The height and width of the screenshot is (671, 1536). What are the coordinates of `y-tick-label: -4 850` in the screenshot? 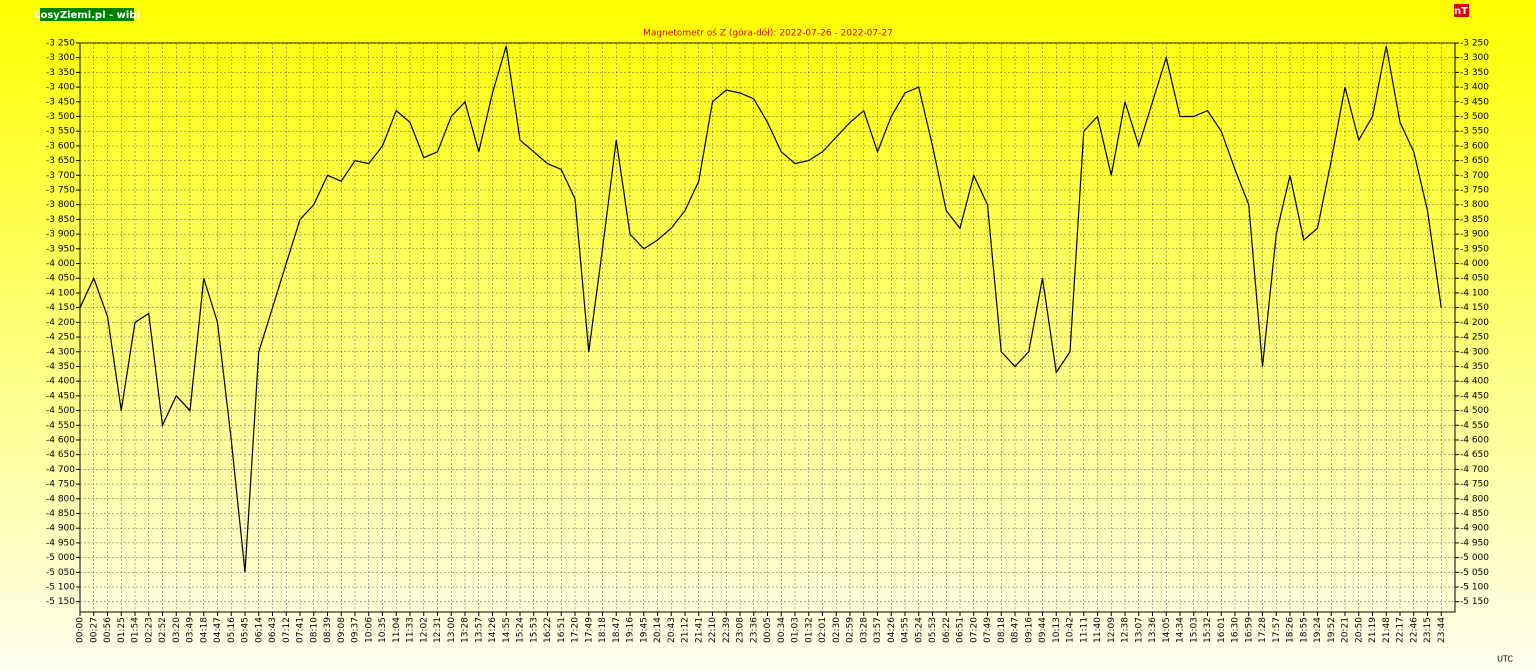 It's located at (60, 514).